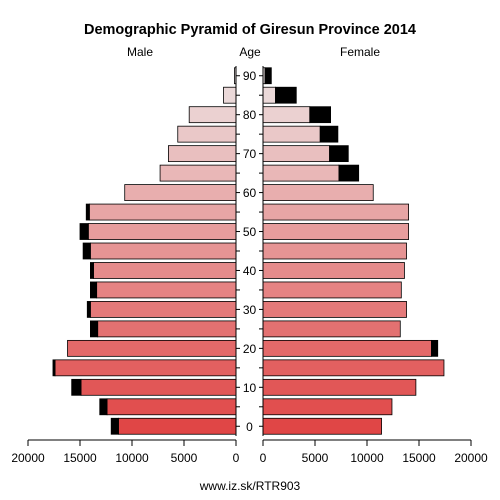 The image size is (500, 500). What do you see at coordinates (250, 310) in the screenshot?
I see `age-tick-label: 30` at bounding box center [250, 310].